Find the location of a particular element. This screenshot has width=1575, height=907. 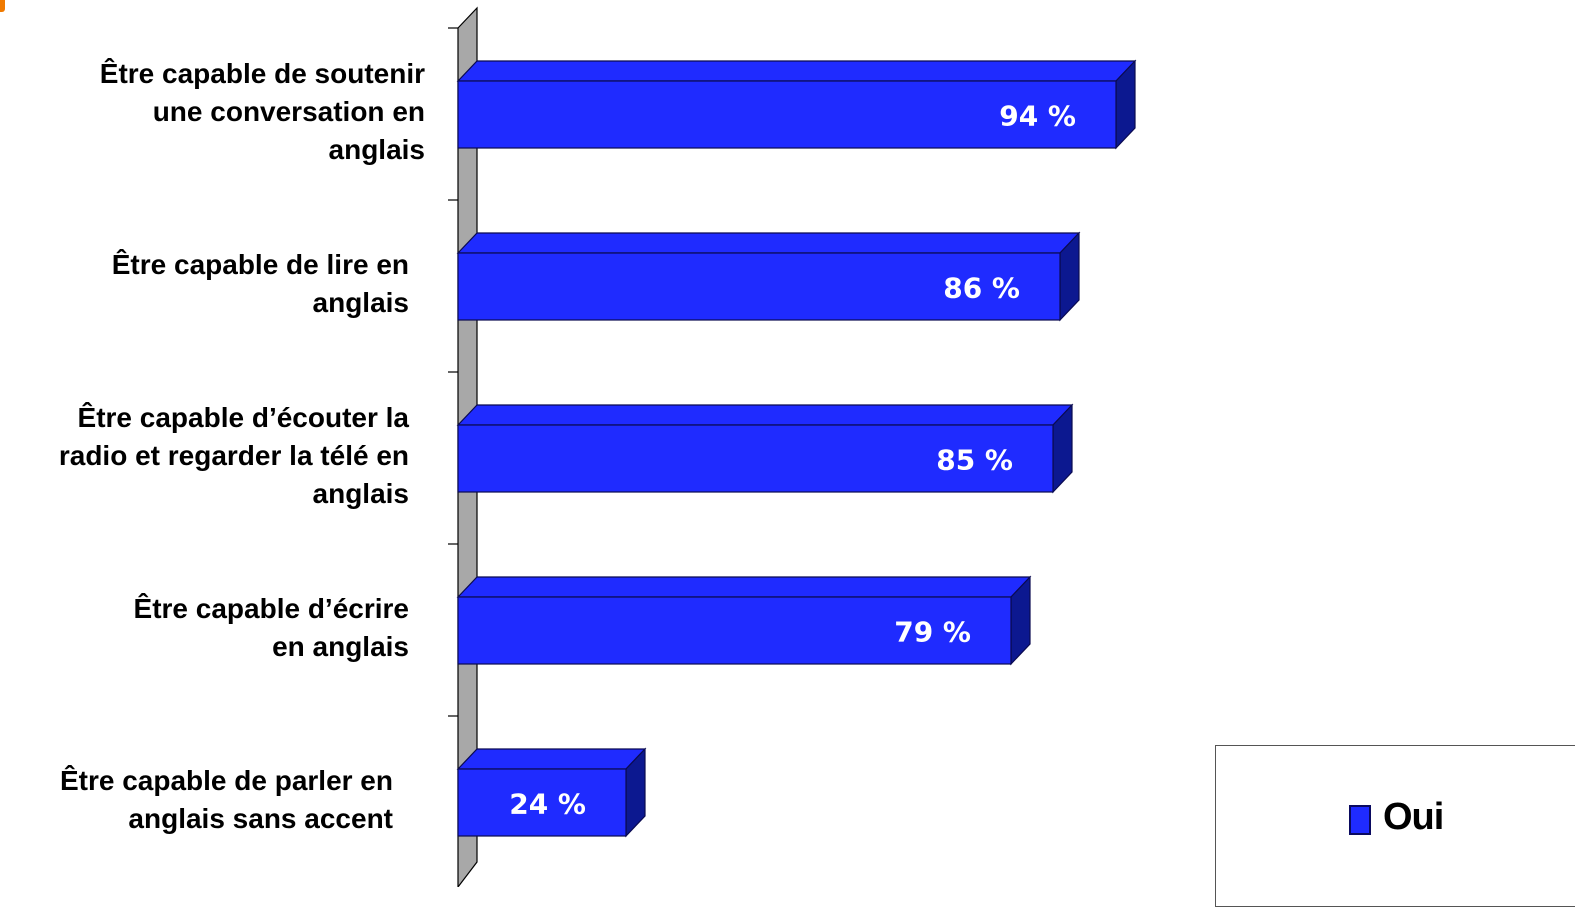

legend-swatch-oui is located at coordinates (1360, 820).